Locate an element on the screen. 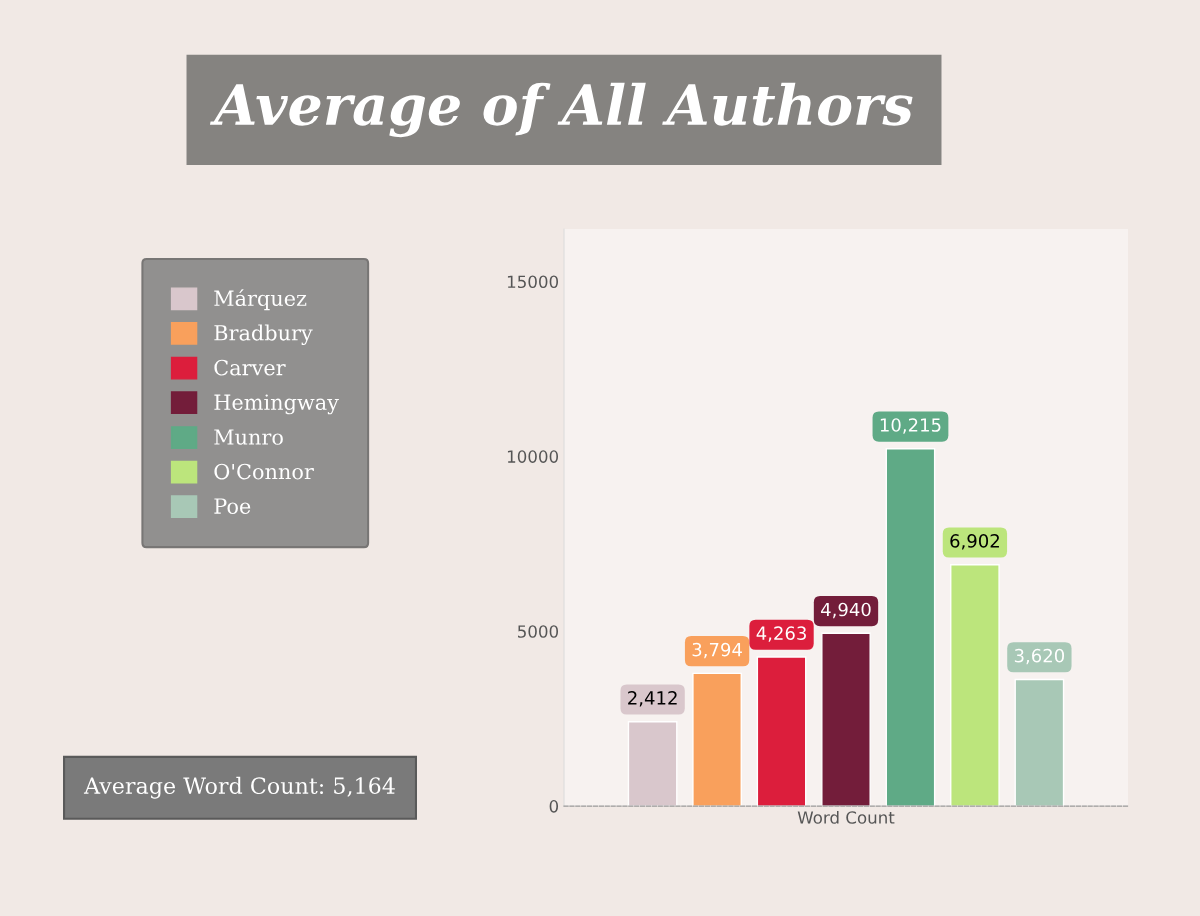 The width and height of the screenshot is (1200, 916). x-tick-label: Word Count is located at coordinates (846, 817).